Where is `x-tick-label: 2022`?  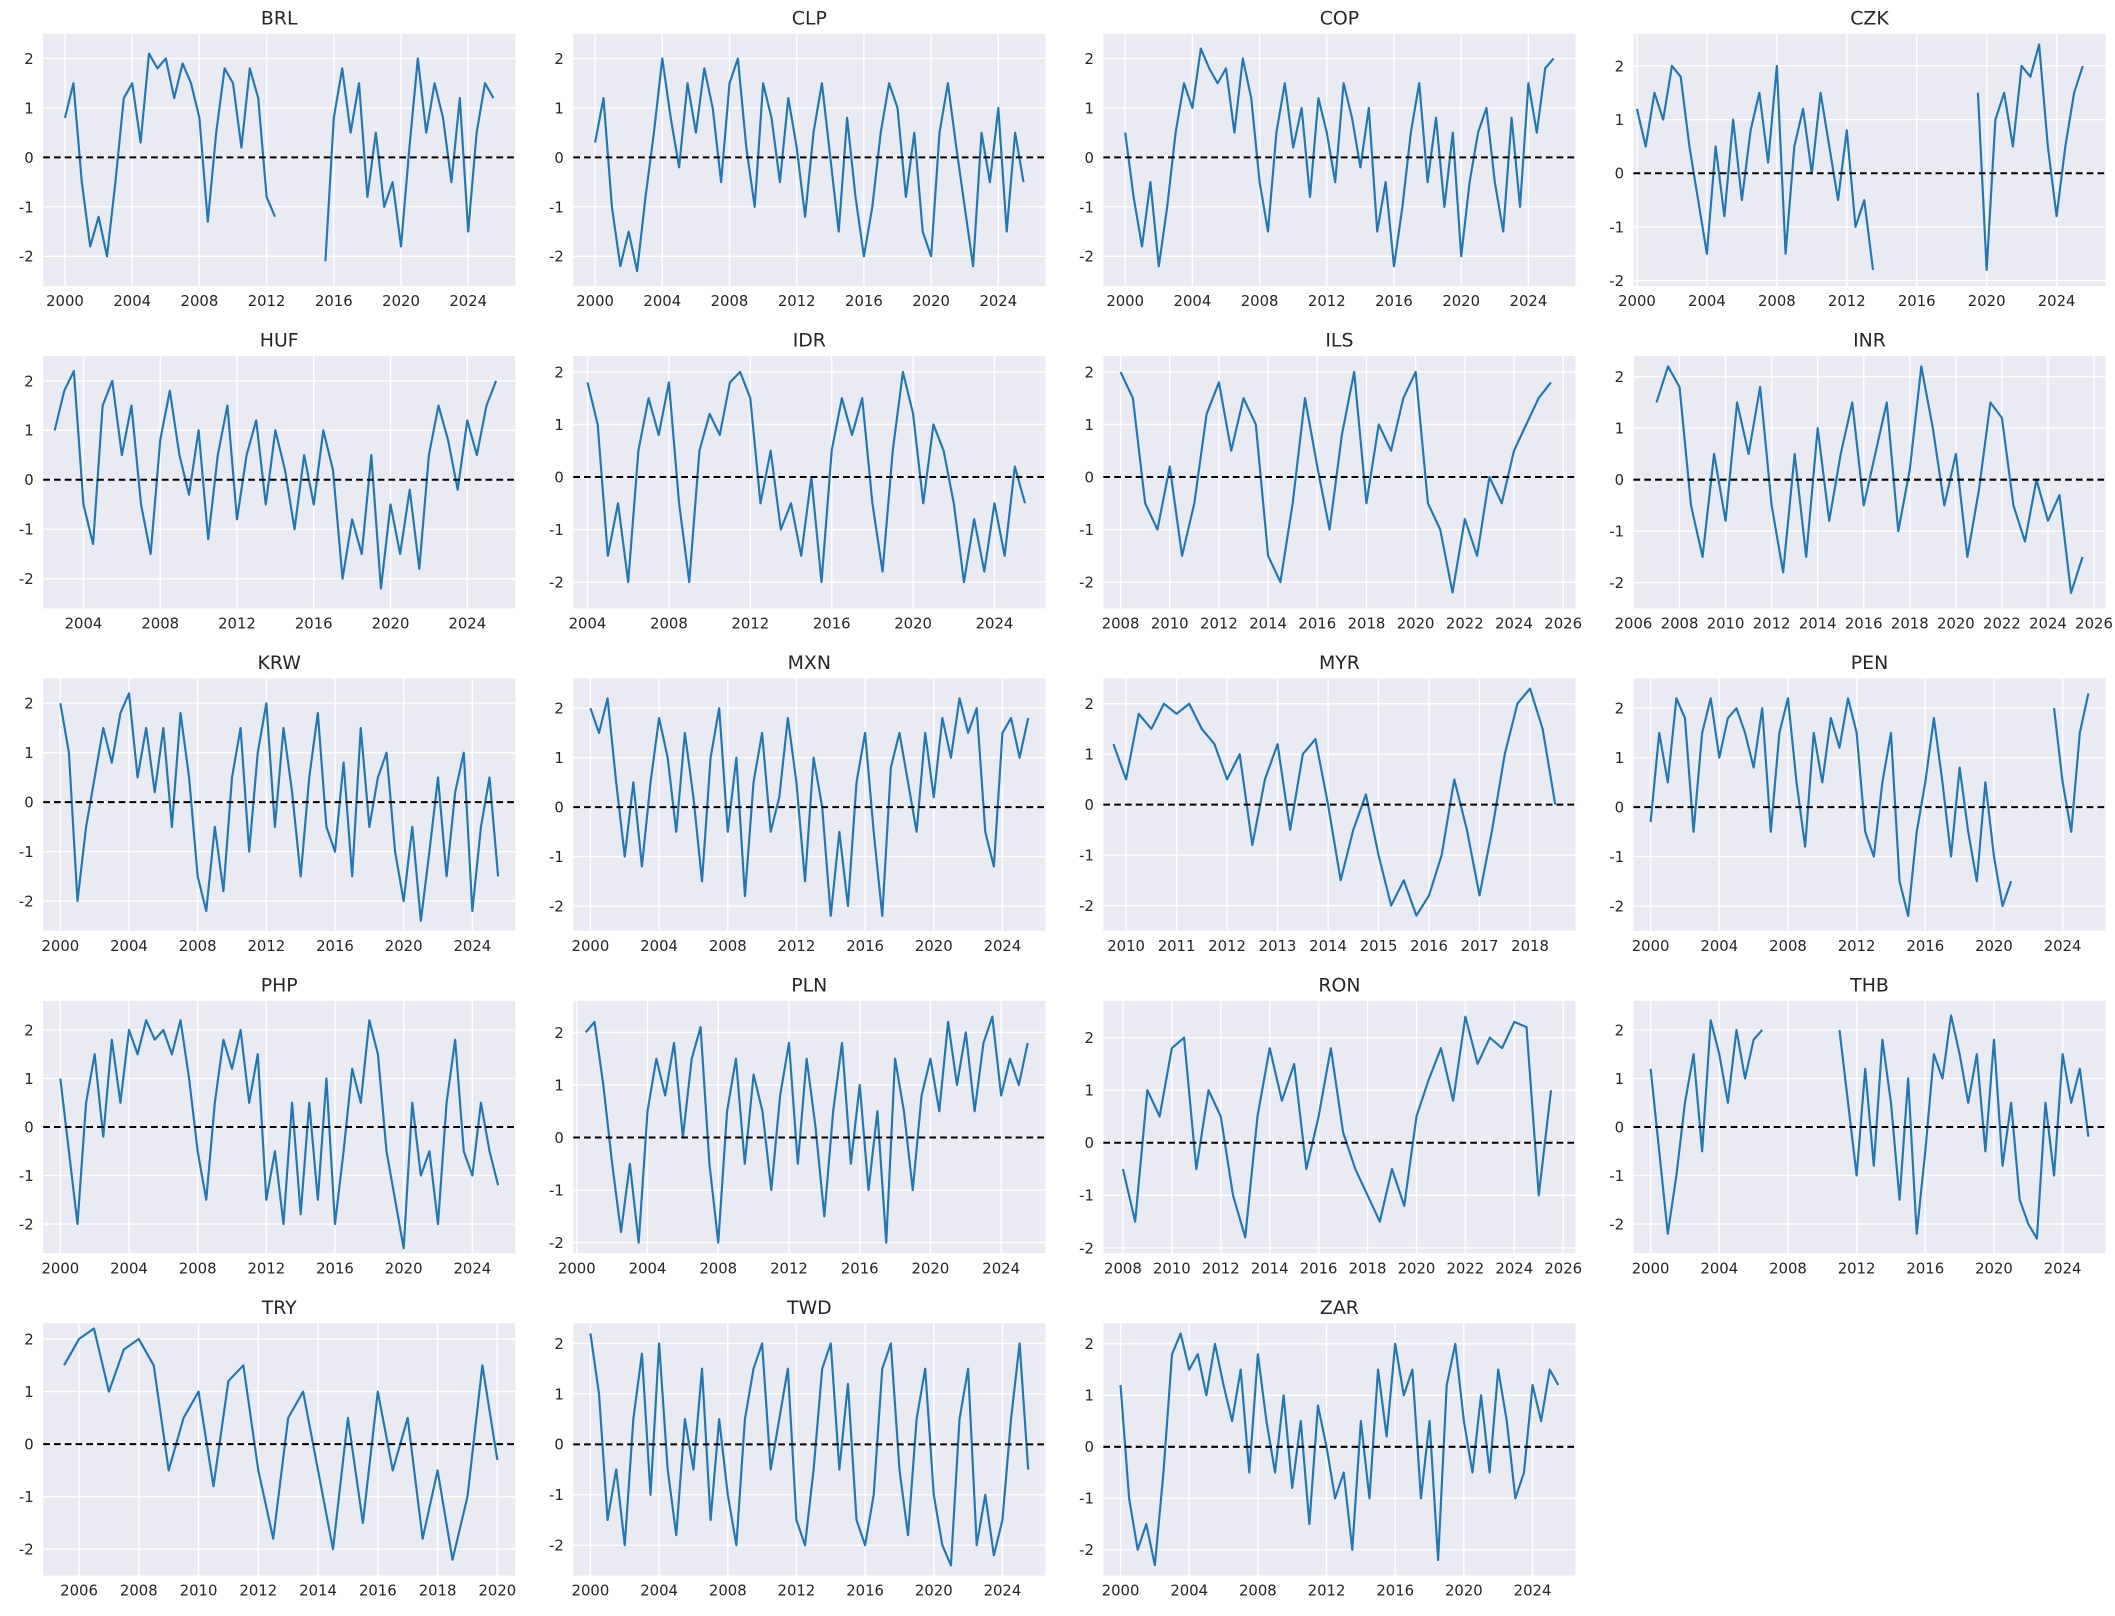 x-tick-label: 2022 is located at coordinates (1465, 624).